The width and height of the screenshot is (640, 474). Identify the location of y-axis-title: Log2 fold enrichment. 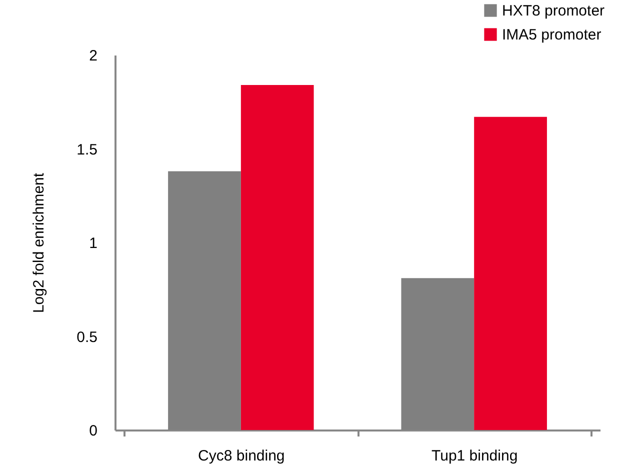
(39, 243).